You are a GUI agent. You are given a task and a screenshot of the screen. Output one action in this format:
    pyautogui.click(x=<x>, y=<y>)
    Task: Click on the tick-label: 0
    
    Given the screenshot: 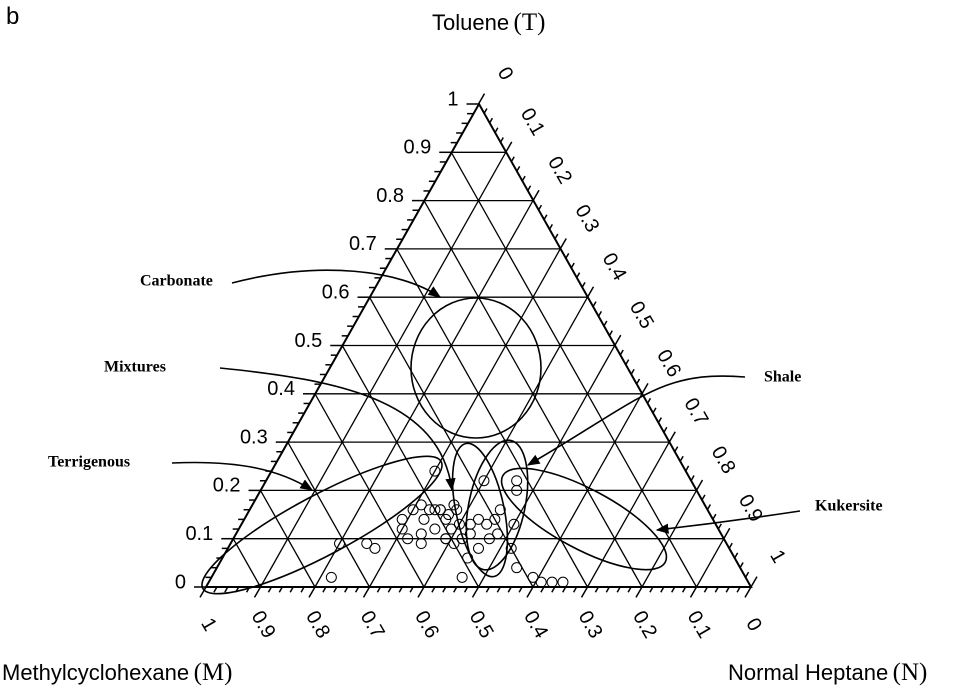 What is the action you would take?
    pyautogui.click(x=505, y=73)
    